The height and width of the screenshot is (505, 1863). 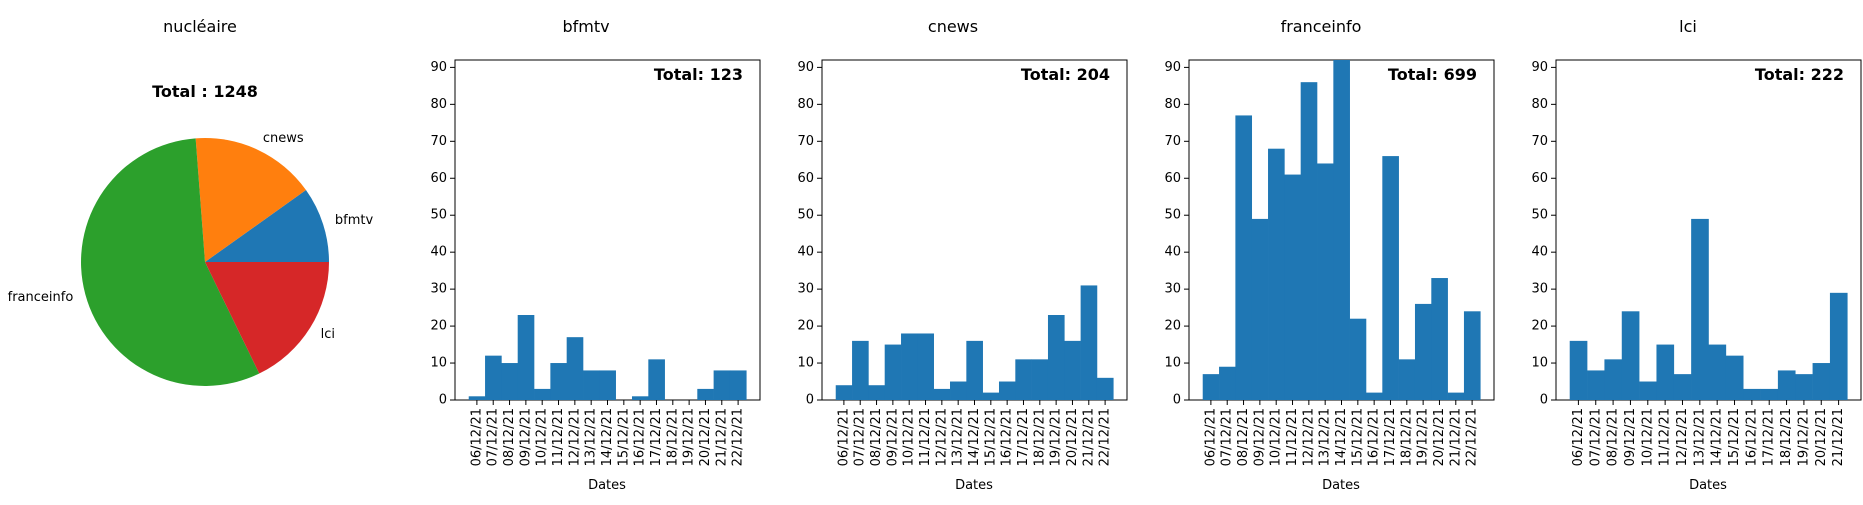 I want to click on cnews-x-tick-label: 09/12/21, so click(x=892, y=437).